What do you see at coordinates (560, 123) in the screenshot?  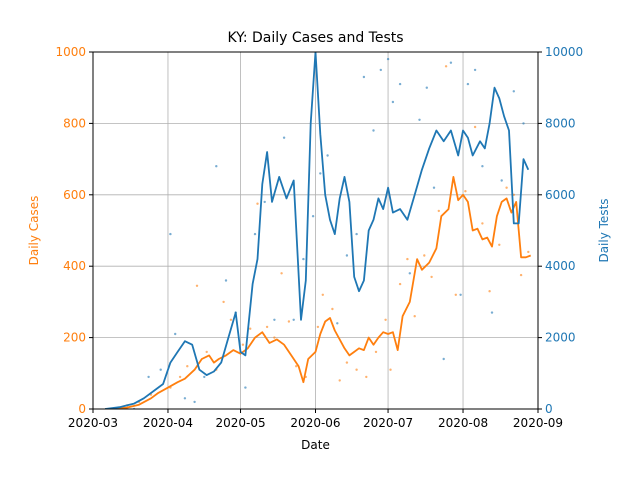 I see `right-tick-label: 8000` at bounding box center [560, 123].